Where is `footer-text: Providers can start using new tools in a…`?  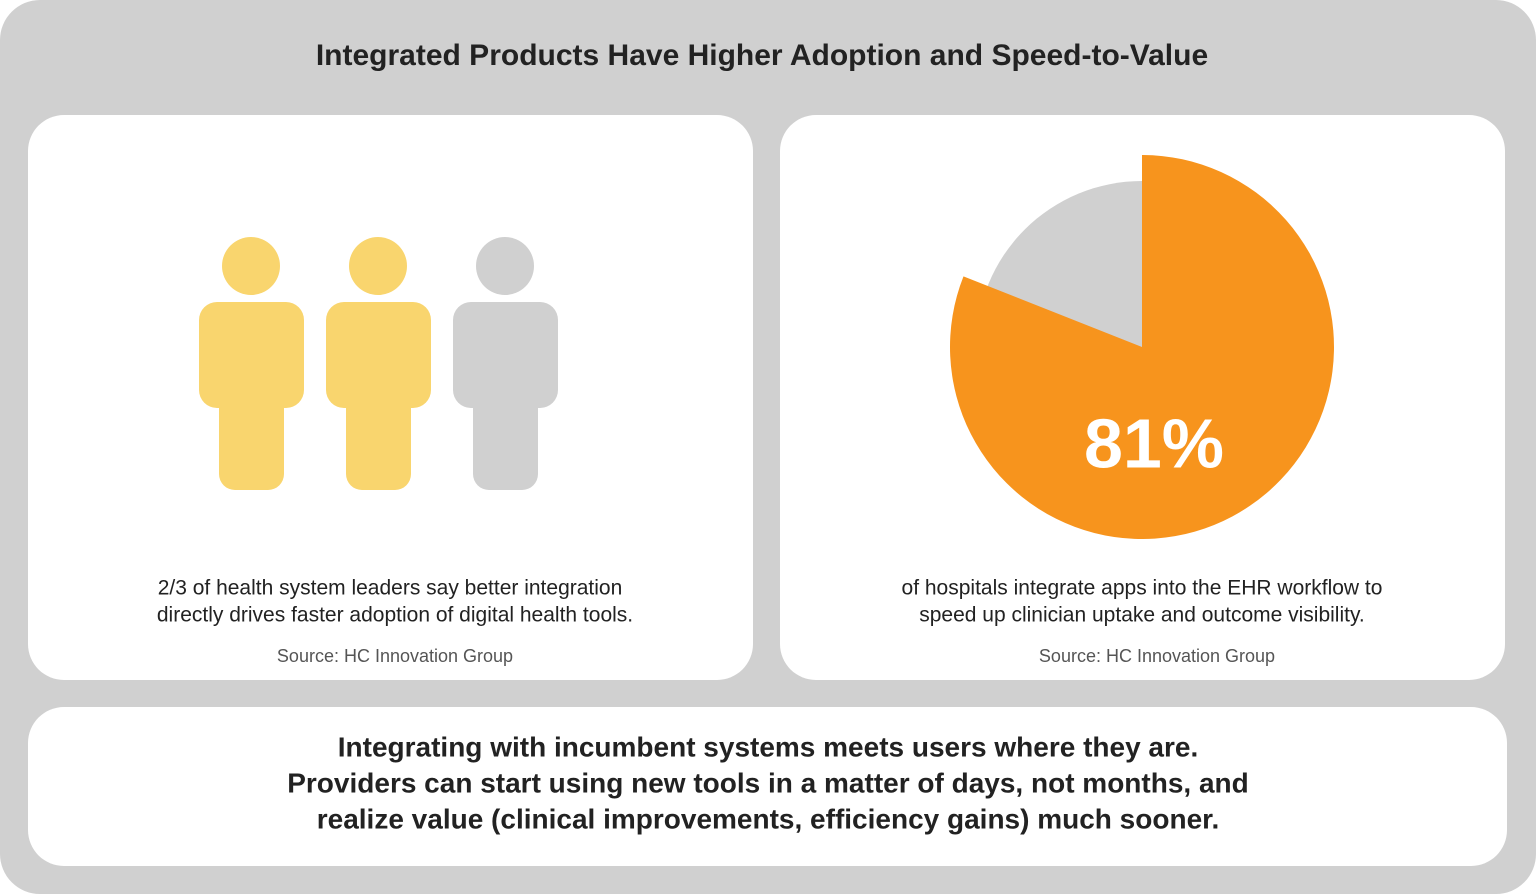 footer-text: Providers can start using new tools in a… is located at coordinates (768, 782).